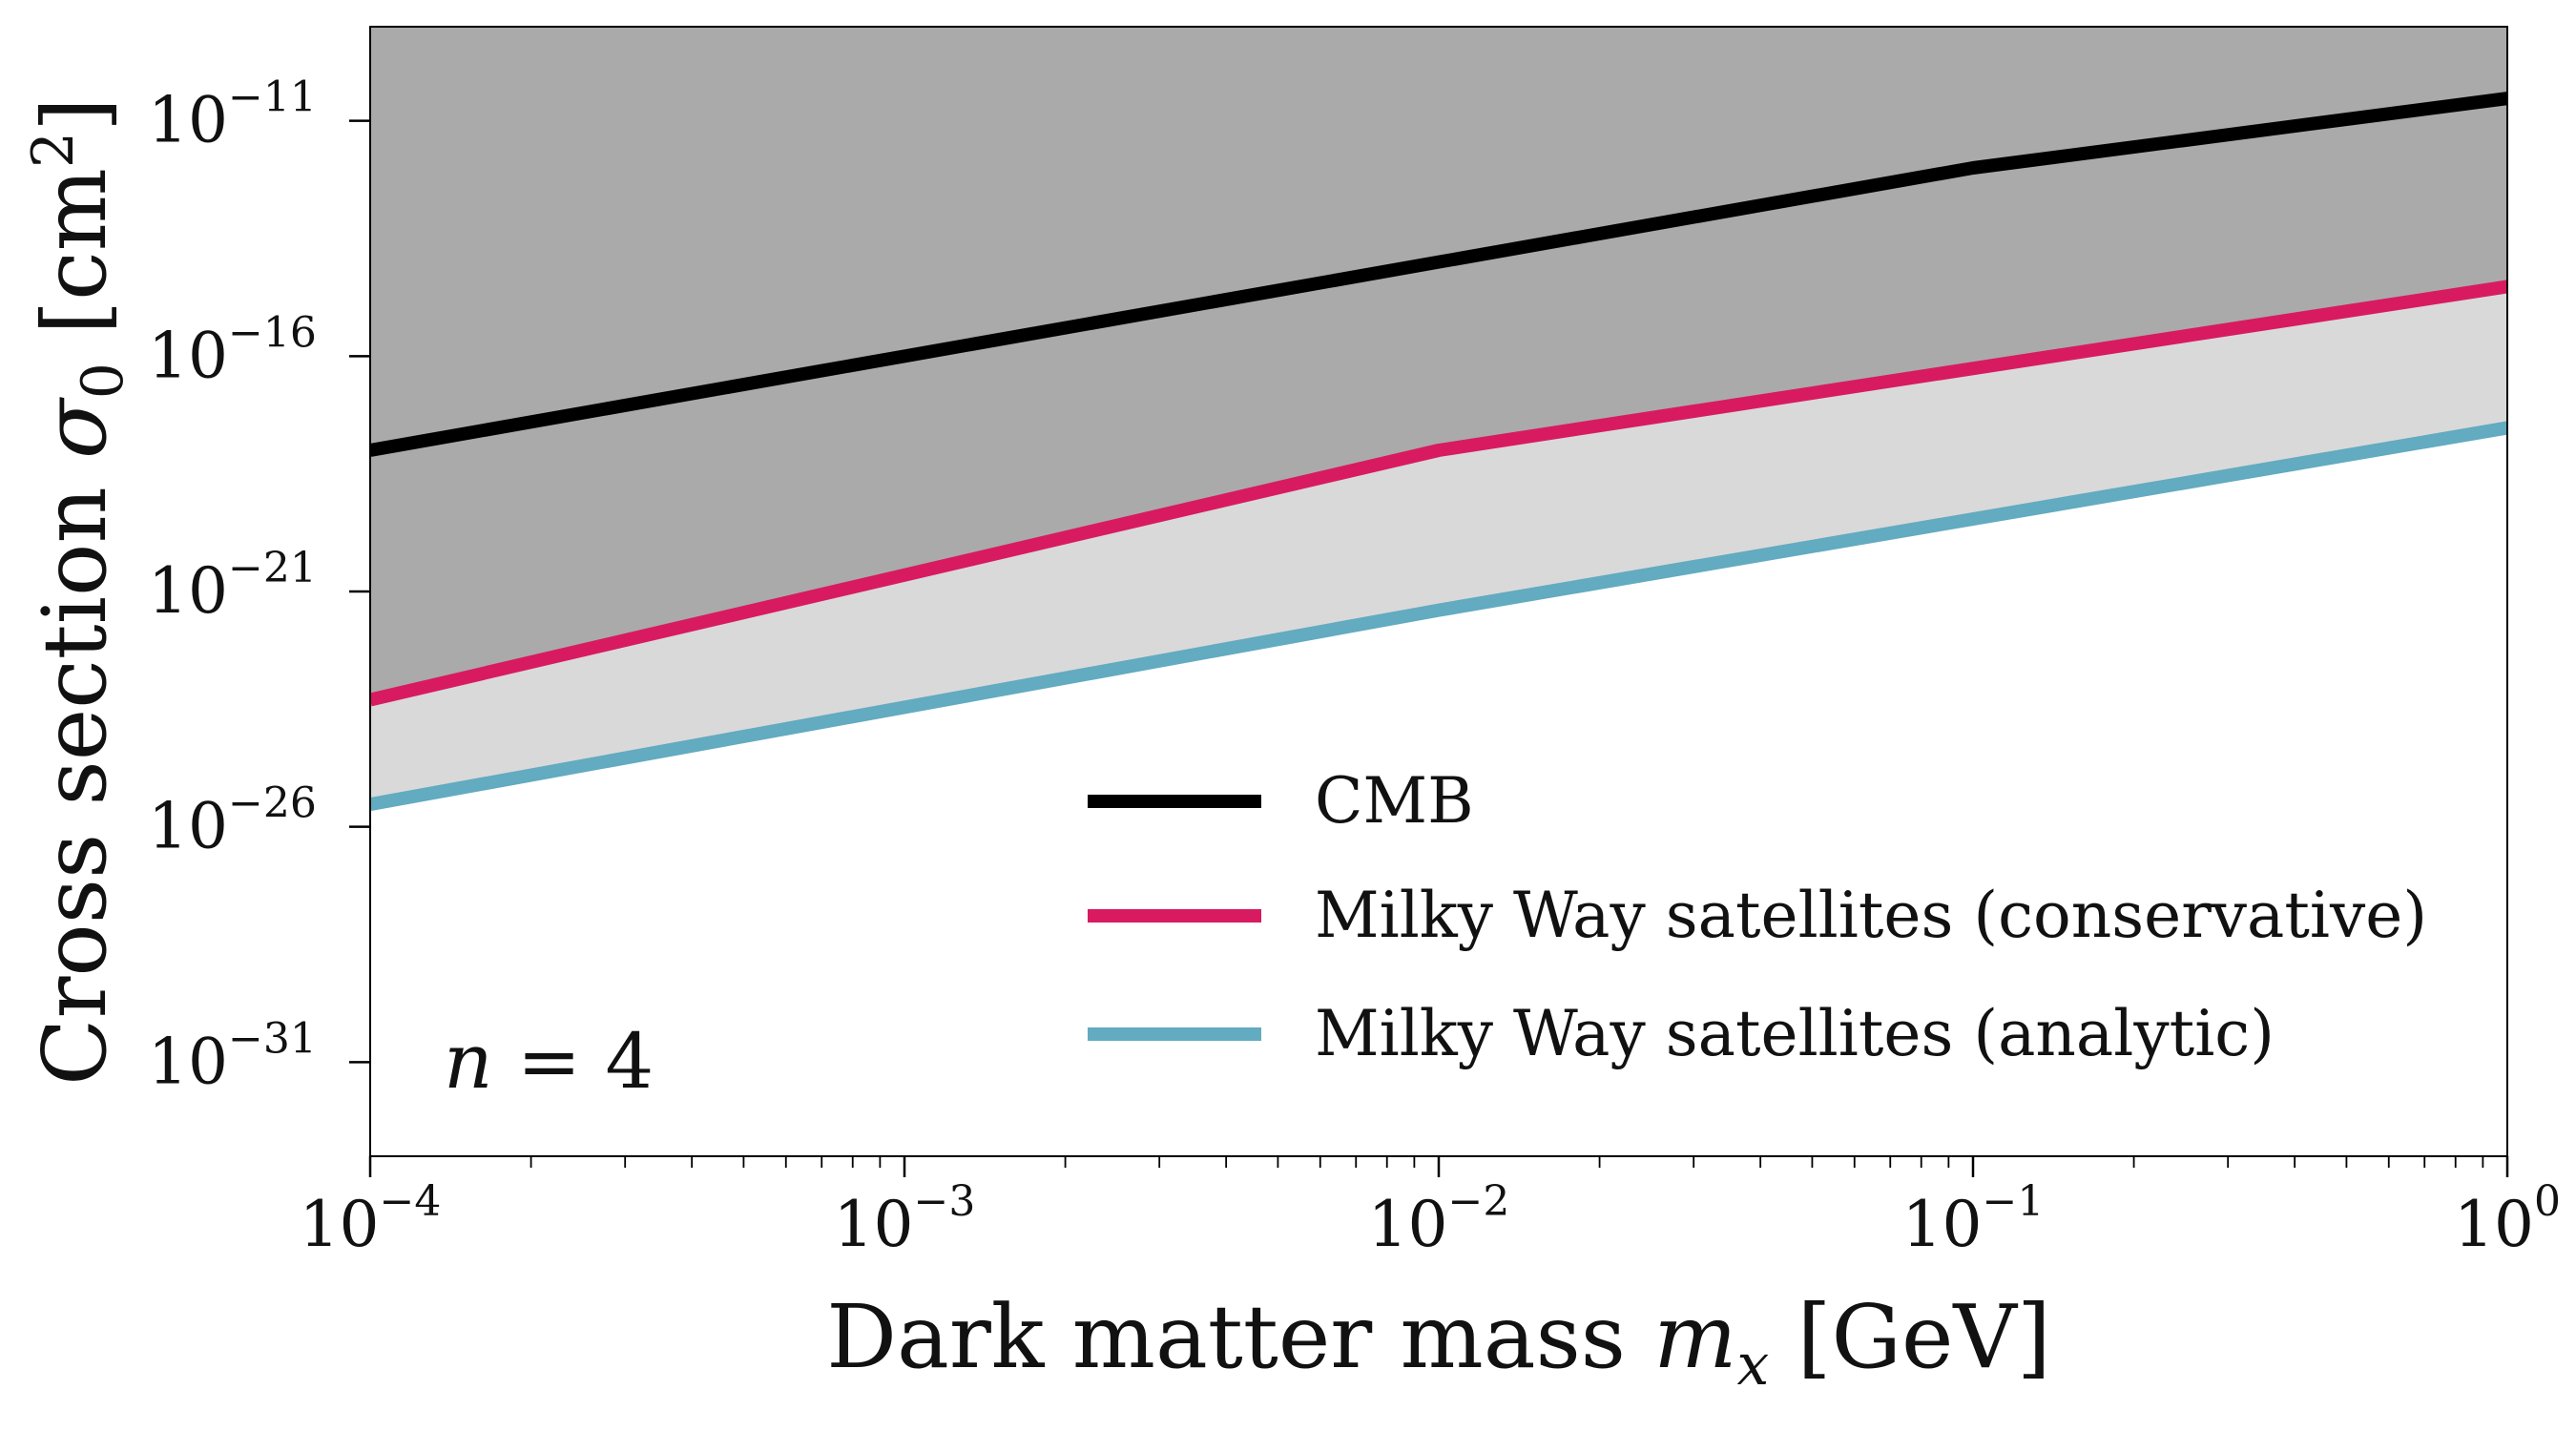 Image resolution: width=2576 pixels, height=1431 pixels. I want to click on y-axis-label: Cross section σ0 [cm2], so click(78, 591).